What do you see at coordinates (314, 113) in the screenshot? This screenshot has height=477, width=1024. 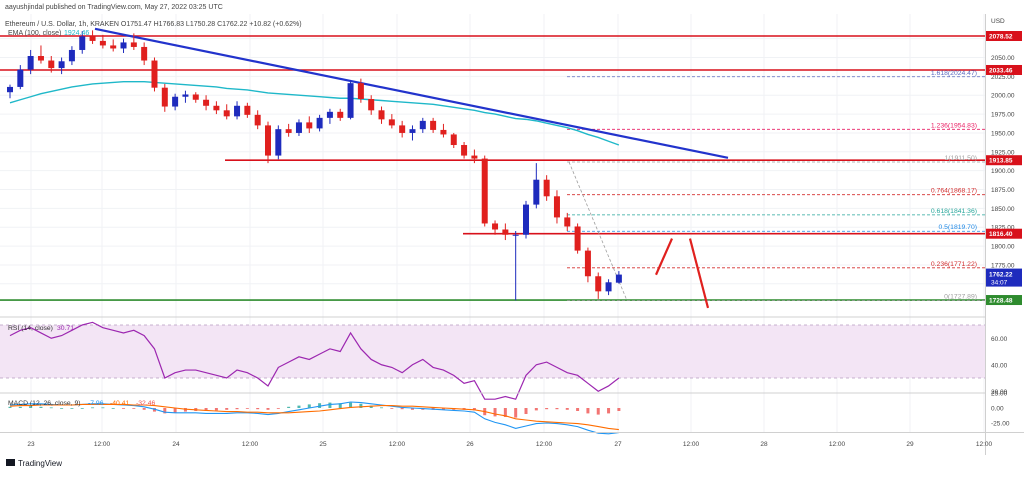 I see `ema-line` at bounding box center [314, 113].